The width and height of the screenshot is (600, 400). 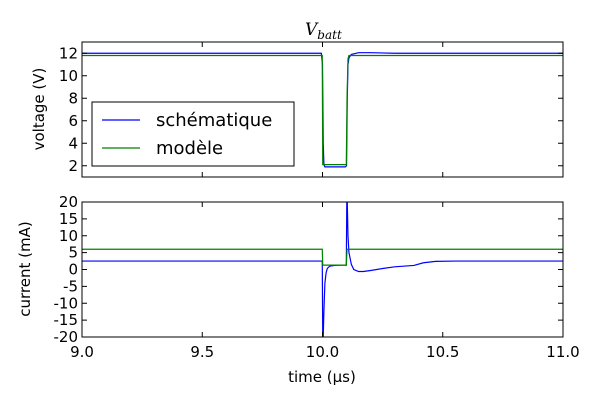 What do you see at coordinates (323, 31) in the screenshot?
I see `voltage-chart-title: Vbatt` at bounding box center [323, 31].